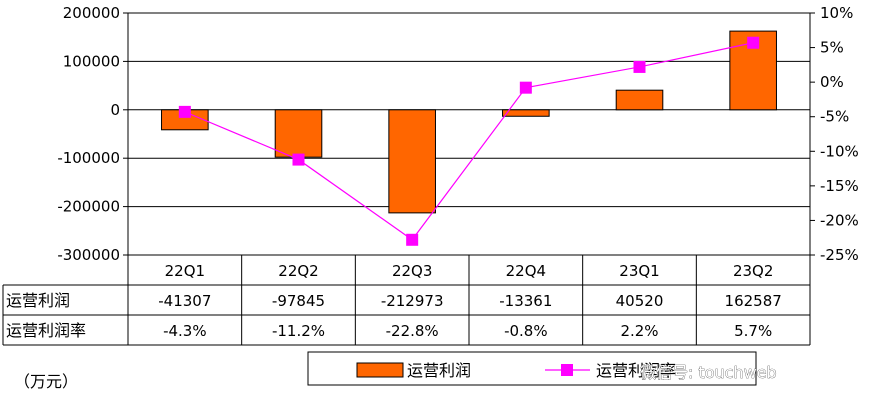  Describe the element at coordinates (639, 271) in the screenshot. I see `x-tick-label: 23Q1` at that location.